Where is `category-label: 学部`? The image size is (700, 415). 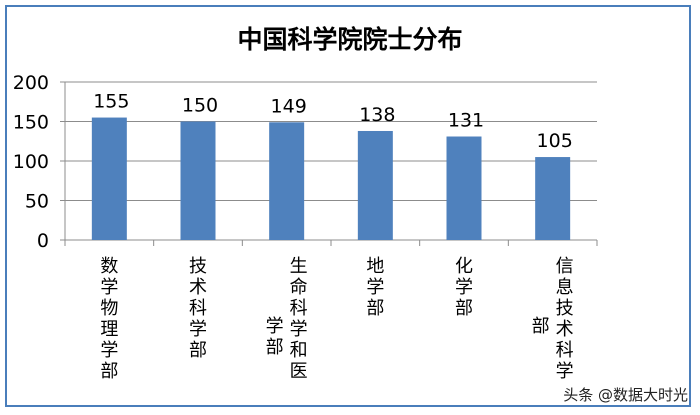
category-label: 学部 is located at coordinates (275, 337).